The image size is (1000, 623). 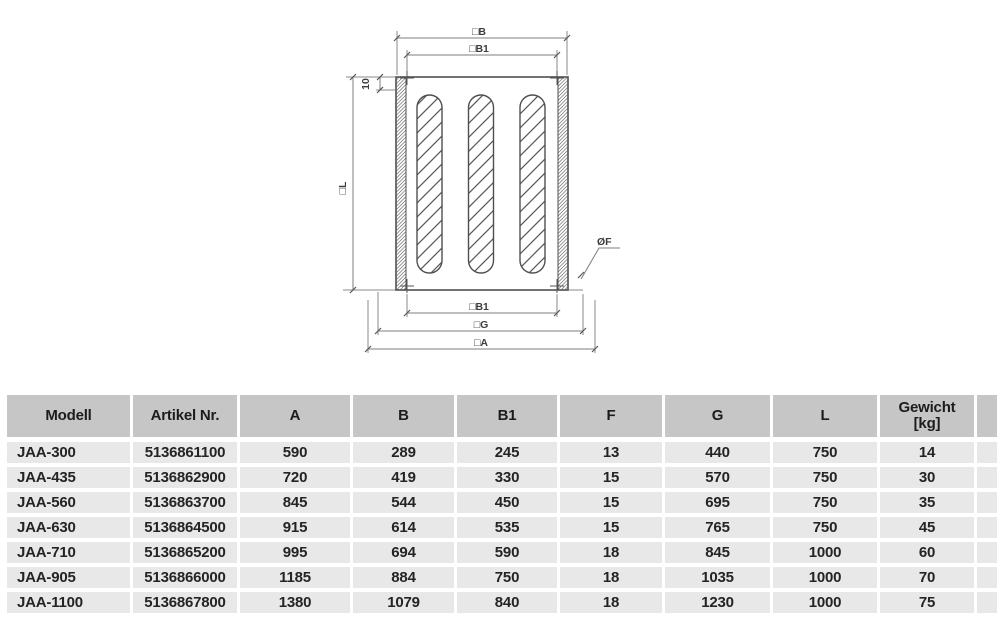 What do you see at coordinates (70, 529) in the screenshot?
I see `cell-modell: JAA-630` at bounding box center [70, 529].